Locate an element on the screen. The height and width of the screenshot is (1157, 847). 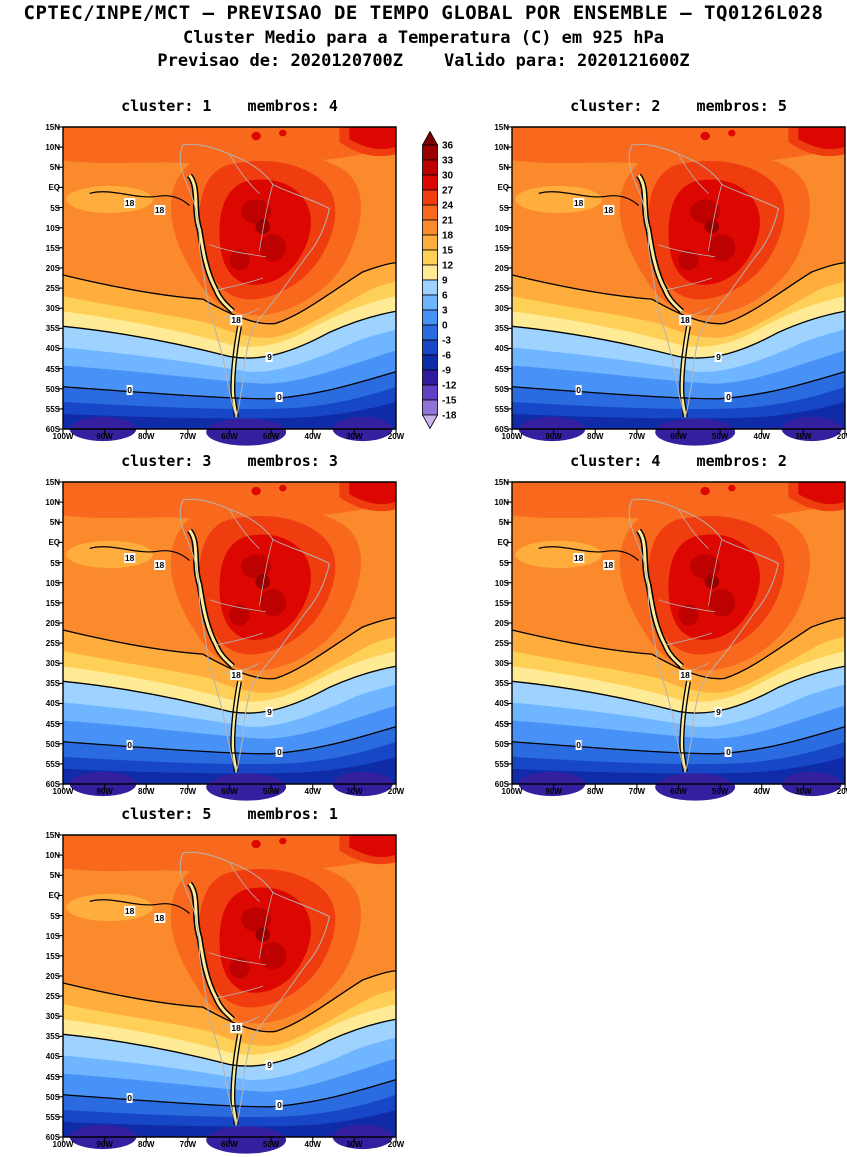
svg-text: 6 is located at coordinates (445, 296).